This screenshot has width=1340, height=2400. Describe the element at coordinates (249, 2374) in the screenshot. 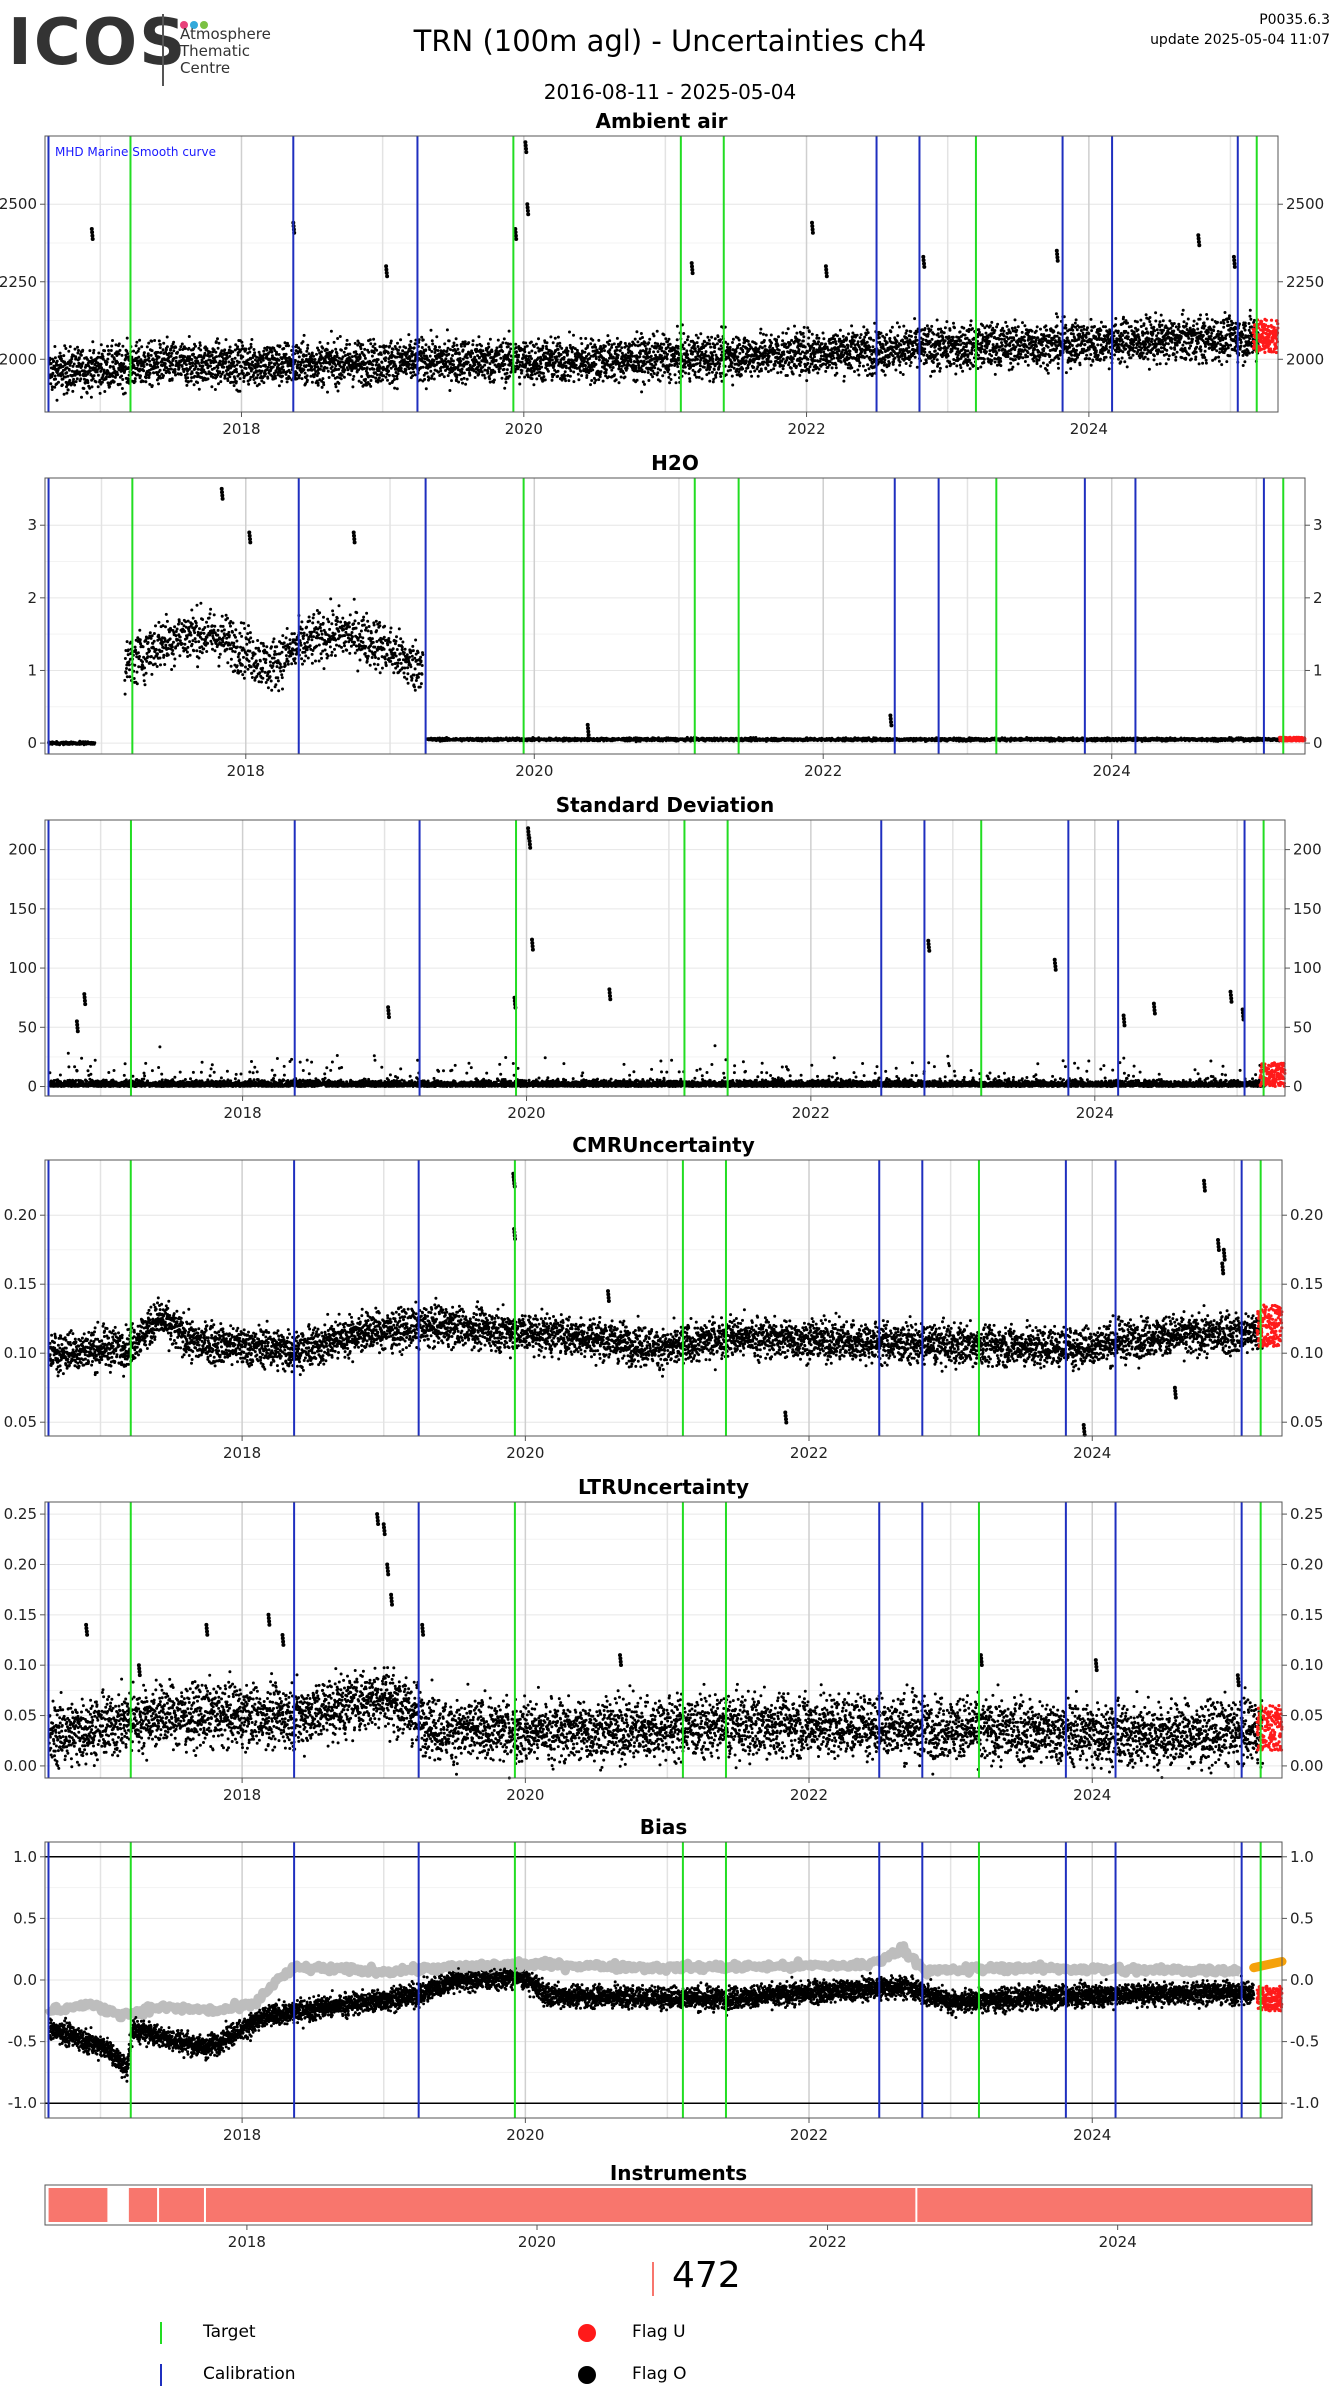

I see `legend-calibration-label: Calibration` at that location.